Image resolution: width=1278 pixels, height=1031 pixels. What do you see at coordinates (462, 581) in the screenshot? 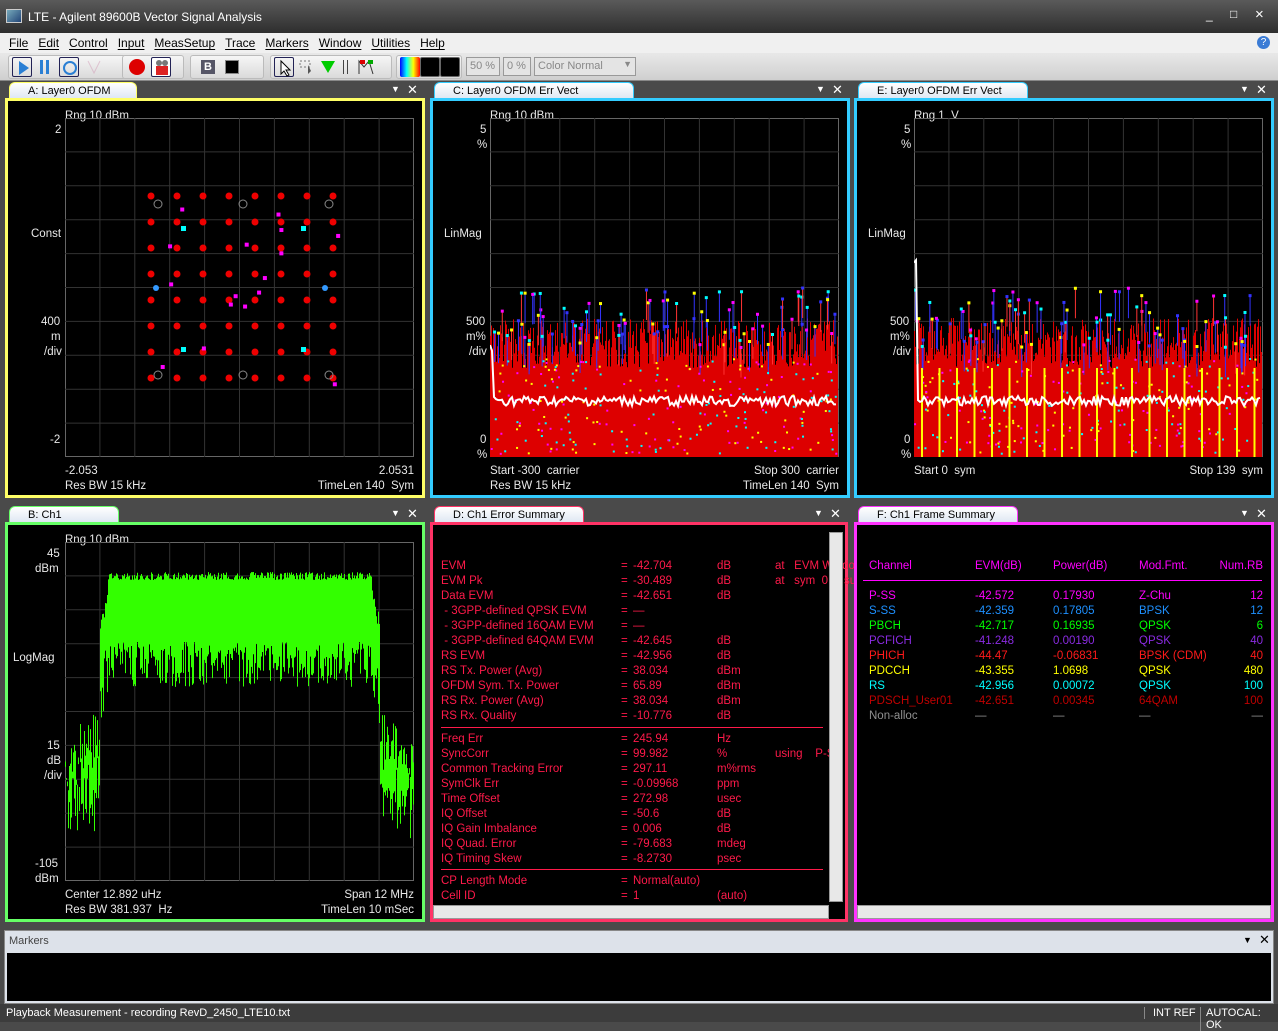
I see `error-summary-cell: EVM Pk` at bounding box center [462, 581].